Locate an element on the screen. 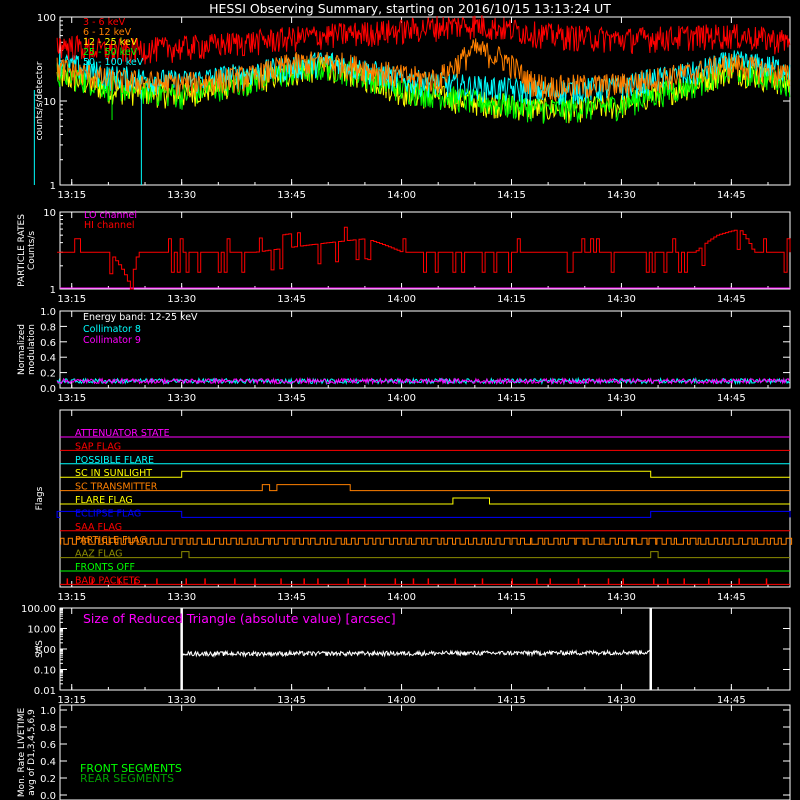 This screenshot has width=800, height=800. flags-tick-label: 14:15 is located at coordinates (511, 597).